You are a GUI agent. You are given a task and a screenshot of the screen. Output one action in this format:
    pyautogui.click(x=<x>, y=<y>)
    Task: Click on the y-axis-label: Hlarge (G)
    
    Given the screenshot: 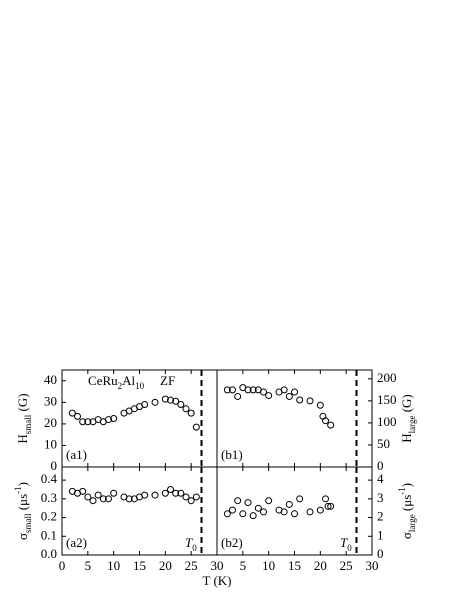 What is the action you would take?
    pyautogui.click(x=408, y=418)
    